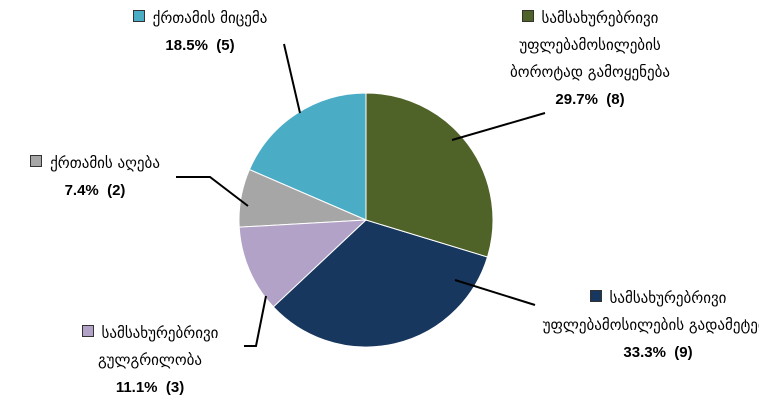  Describe the element at coordinates (200, 45) in the screenshot. I see `value-label: 18.5% (5)` at that location.